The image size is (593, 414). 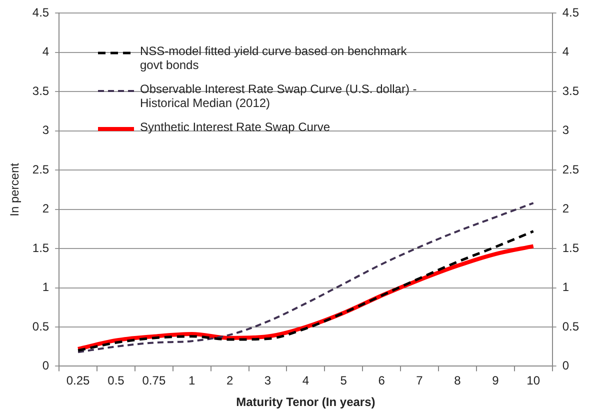 What do you see at coordinates (235, 127) in the screenshot?
I see `legend-label: Synthetic Interest Rate Swap Curve` at bounding box center [235, 127].